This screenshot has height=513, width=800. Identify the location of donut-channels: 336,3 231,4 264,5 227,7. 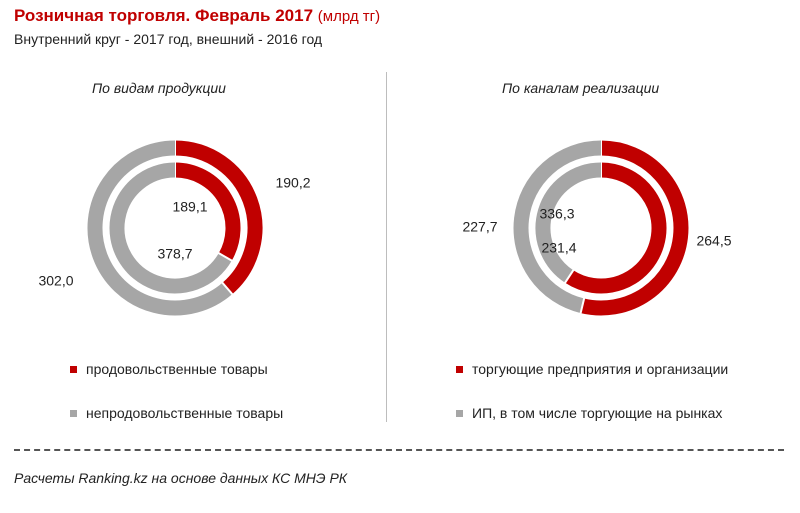
(597, 227).